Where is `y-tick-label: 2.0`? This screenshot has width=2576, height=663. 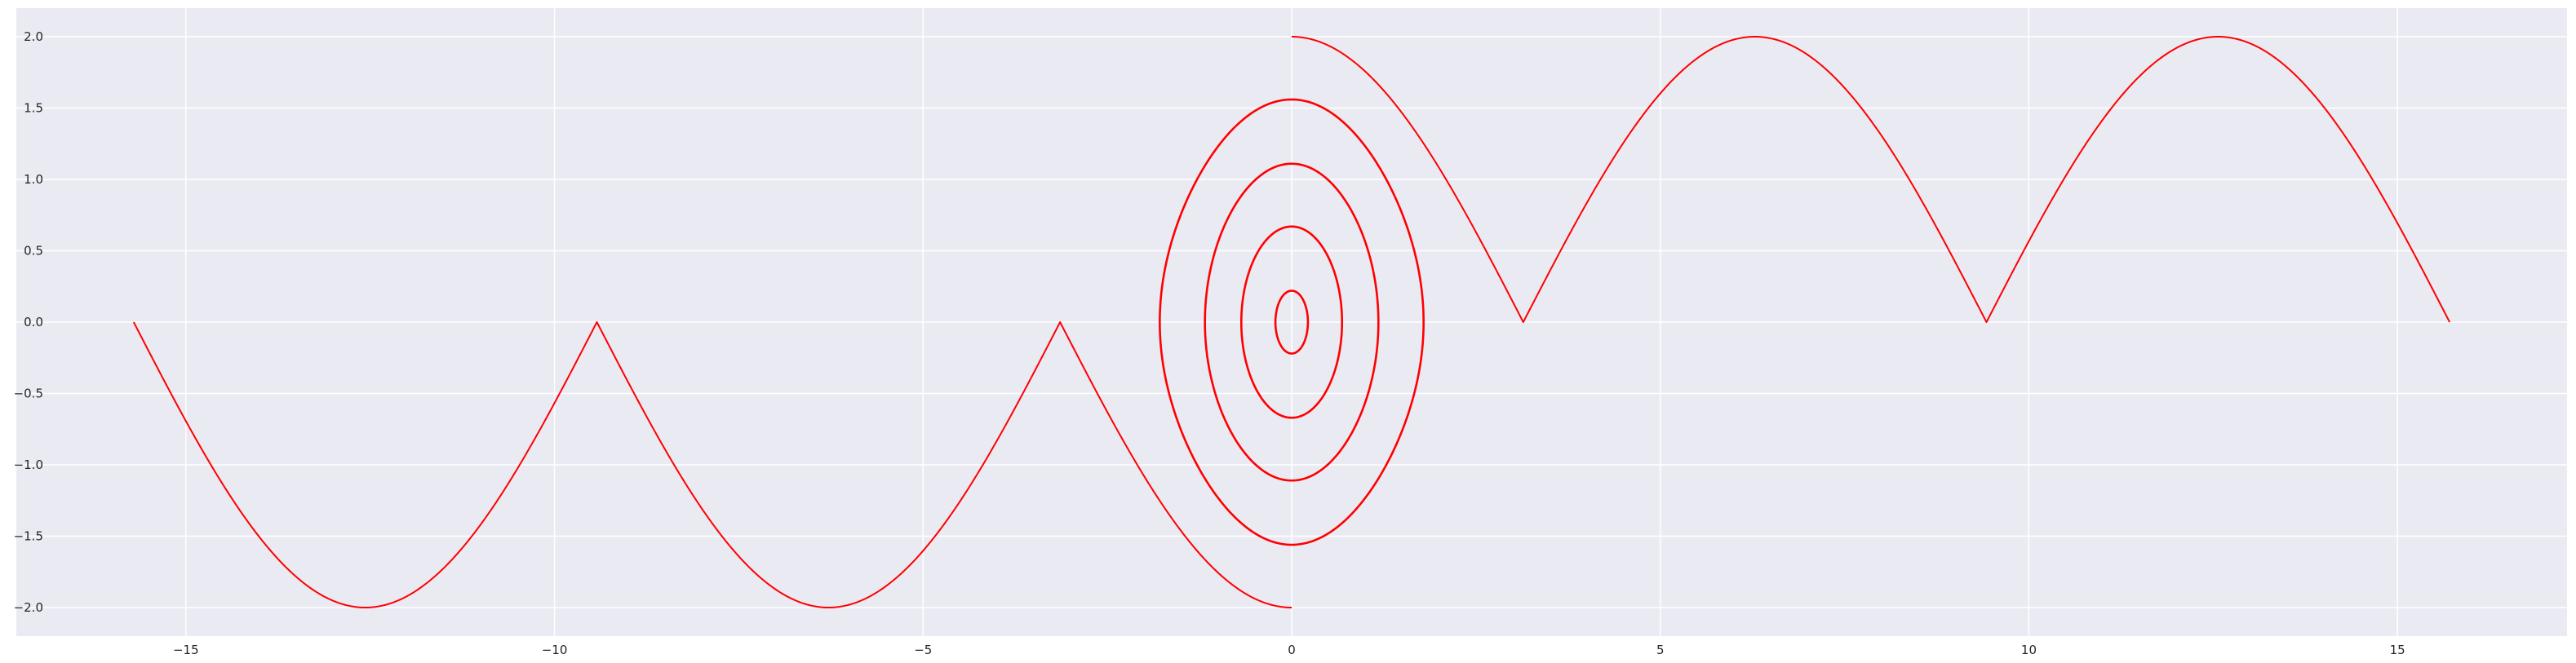
y-tick-label: 2.0 is located at coordinates (33, 36).